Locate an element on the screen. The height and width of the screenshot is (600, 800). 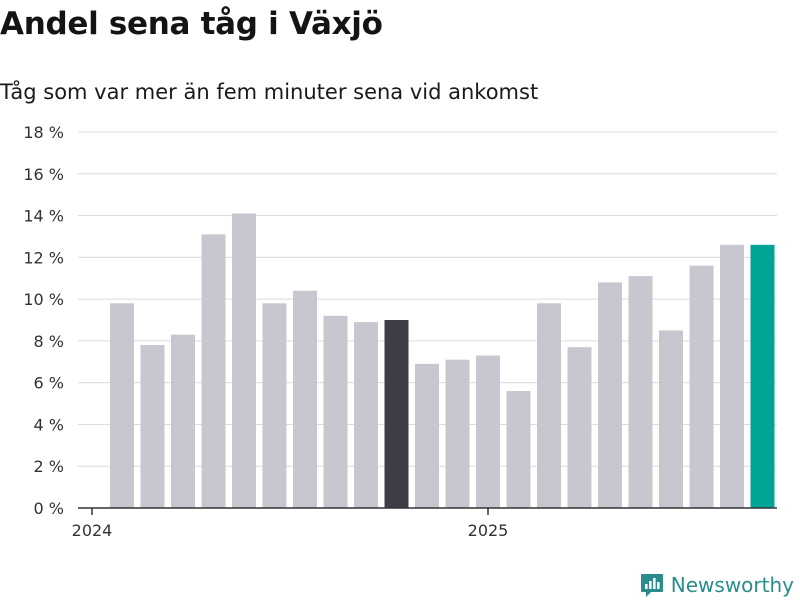
y-tick-label: 2 % is located at coordinates (49, 466).